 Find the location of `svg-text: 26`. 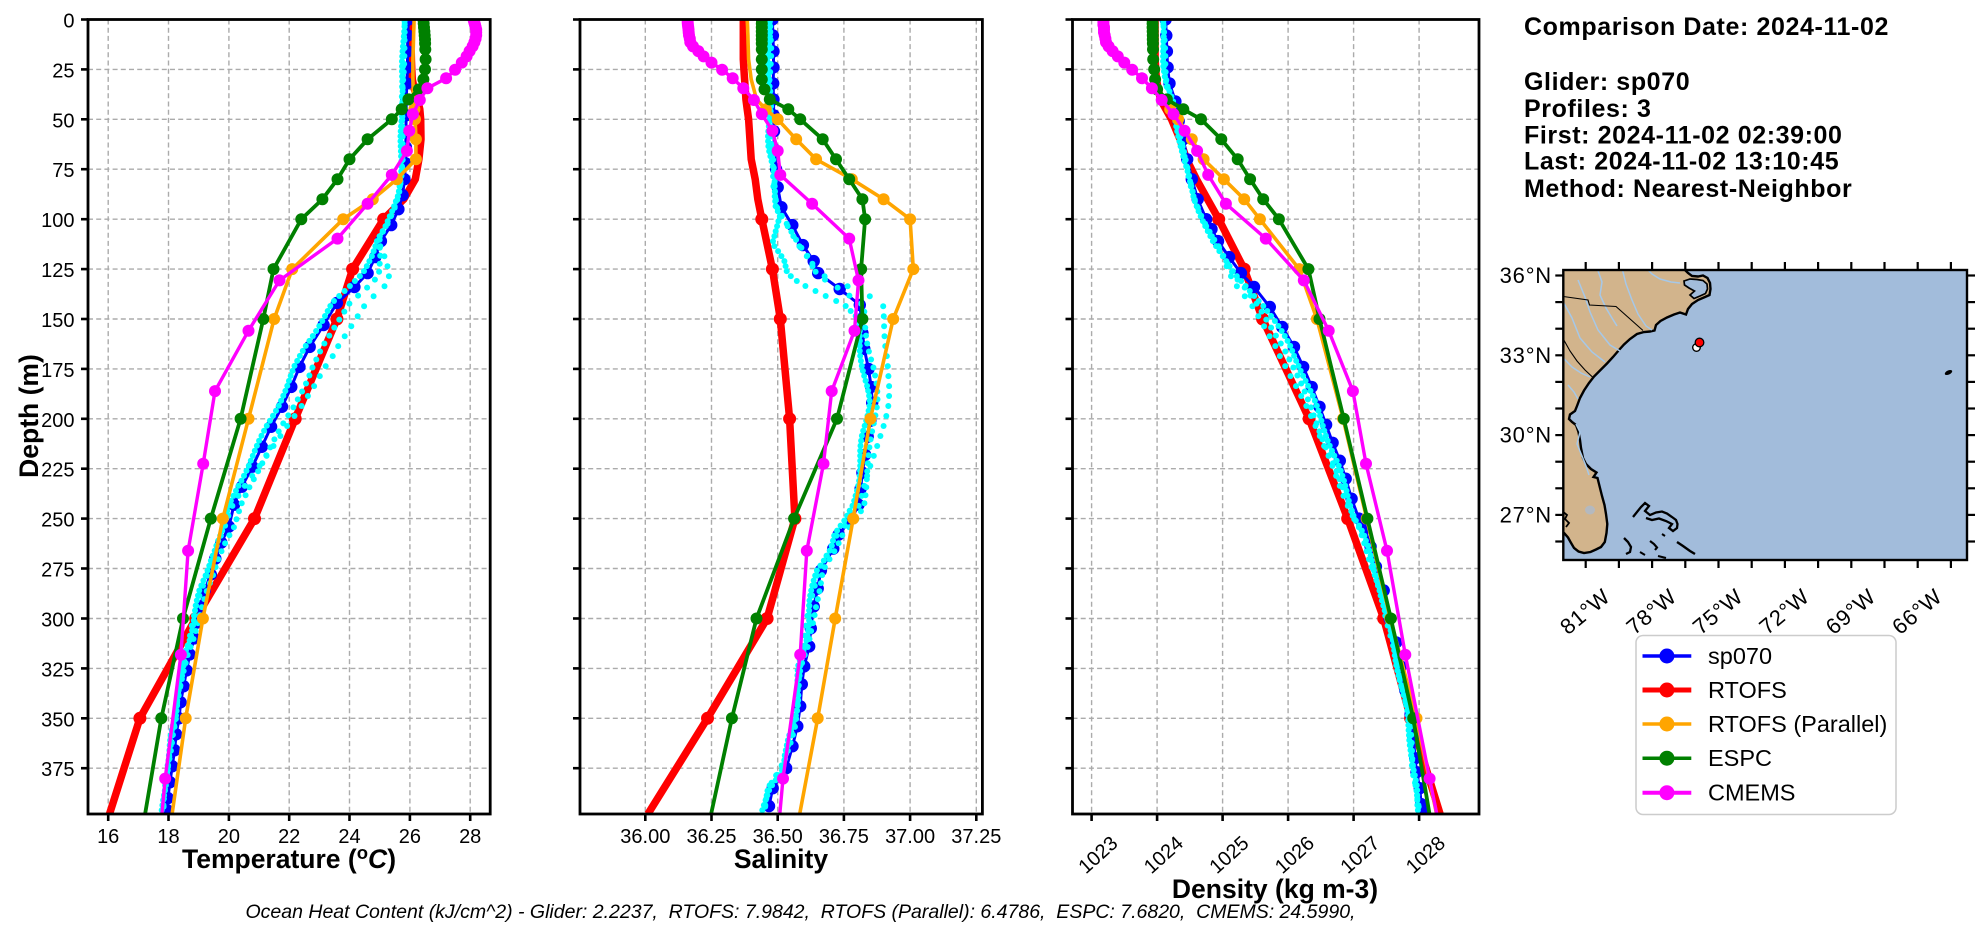

svg-text: 26 is located at coordinates (410, 837).